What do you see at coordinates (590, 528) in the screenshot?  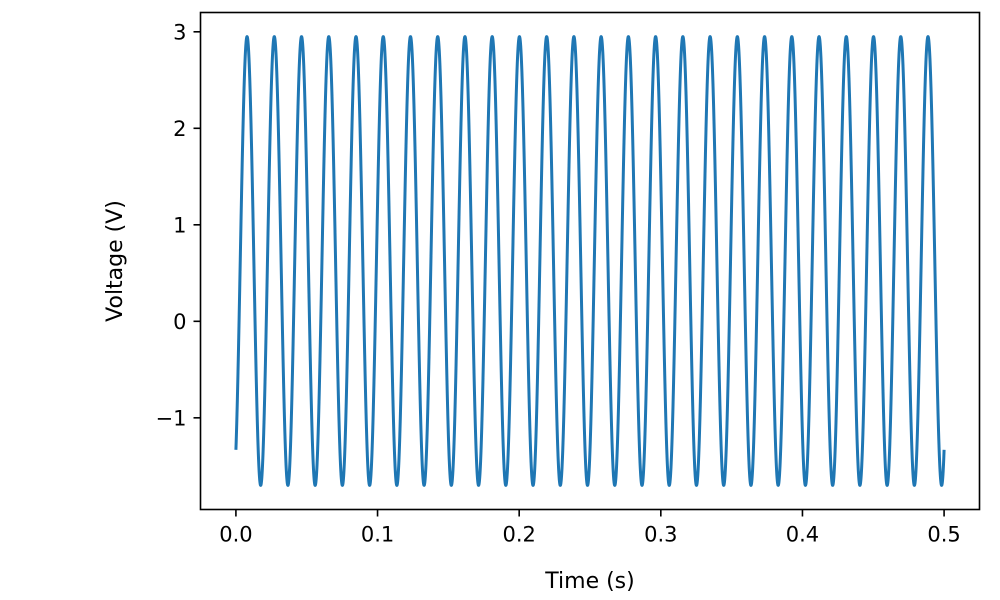 I see `x-axis: 0.0 0.1 0.2 0.3 0.4 0.5` at bounding box center [590, 528].